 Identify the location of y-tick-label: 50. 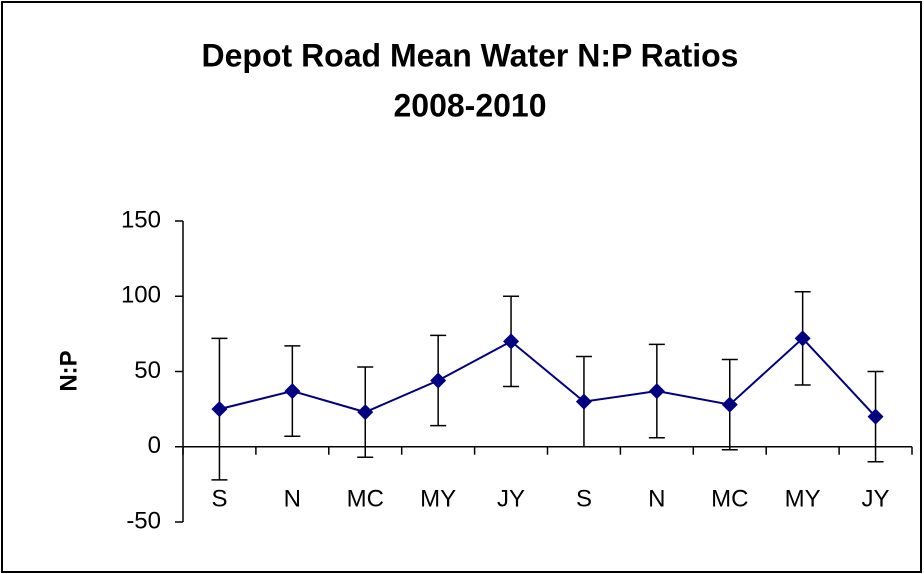
(147, 370).